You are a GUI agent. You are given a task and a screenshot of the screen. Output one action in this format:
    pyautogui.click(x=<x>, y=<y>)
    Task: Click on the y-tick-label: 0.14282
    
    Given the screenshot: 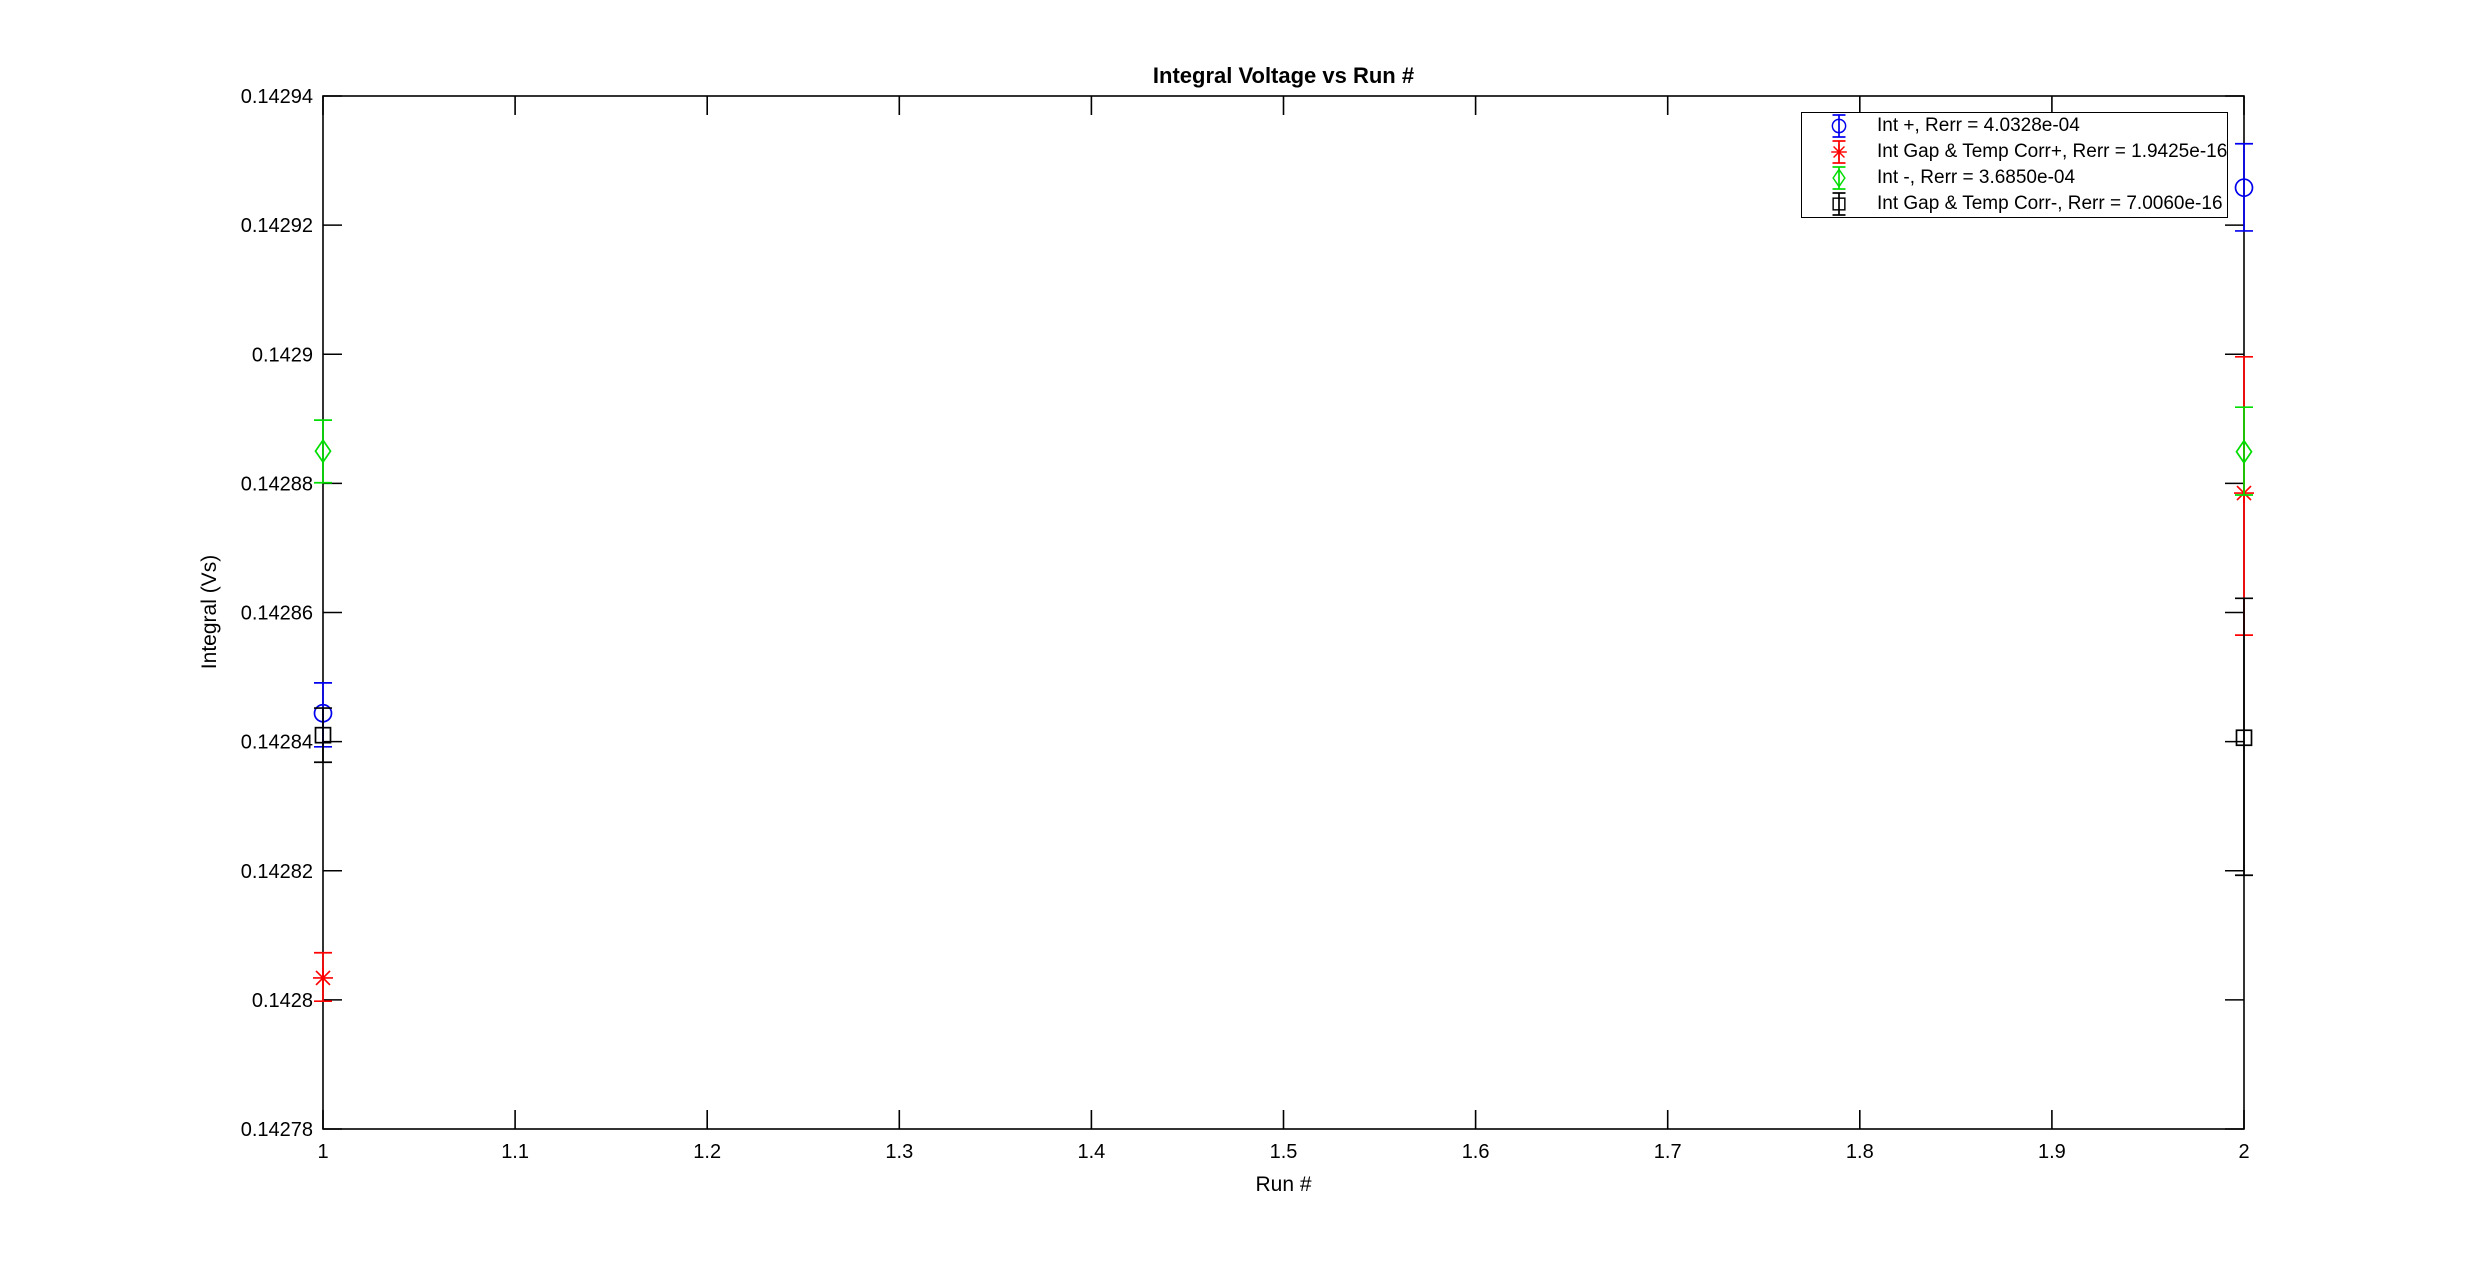 What is the action you would take?
    pyautogui.click(x=277, y=872)
    